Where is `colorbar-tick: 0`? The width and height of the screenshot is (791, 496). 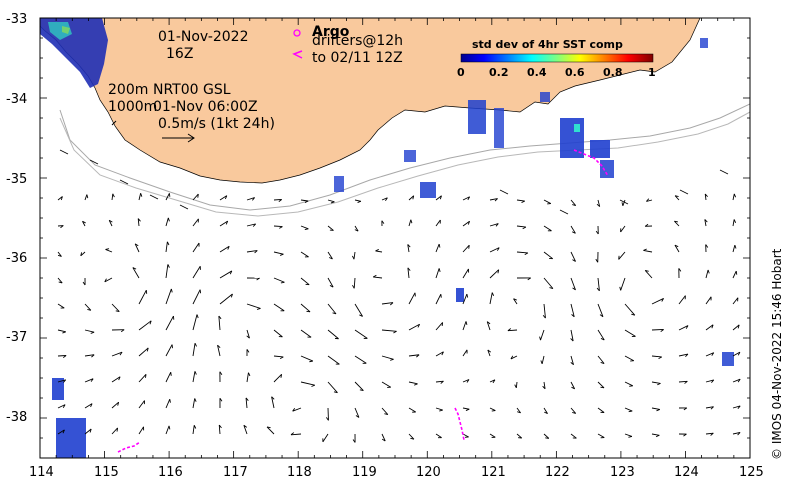
colorbar-tick: 0 is located at coordinates (461, 72).